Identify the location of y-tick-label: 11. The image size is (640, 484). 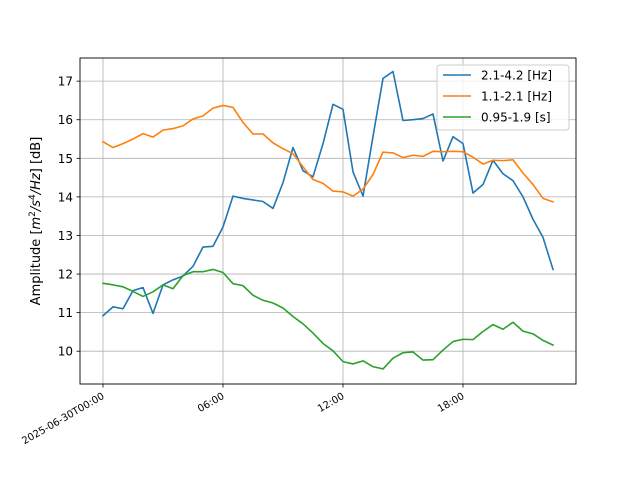
(65, 313).